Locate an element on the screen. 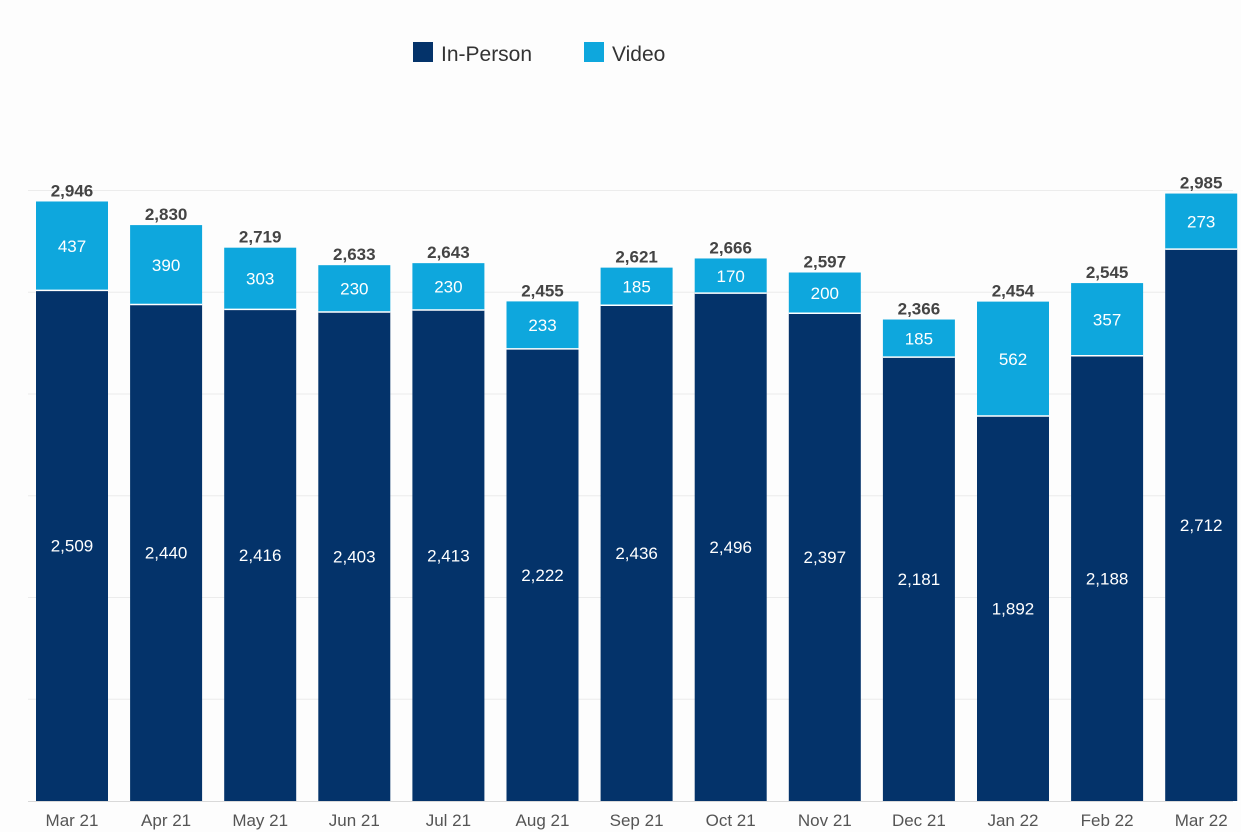  data-label-video: 200 is located at coordinates (825, 293).